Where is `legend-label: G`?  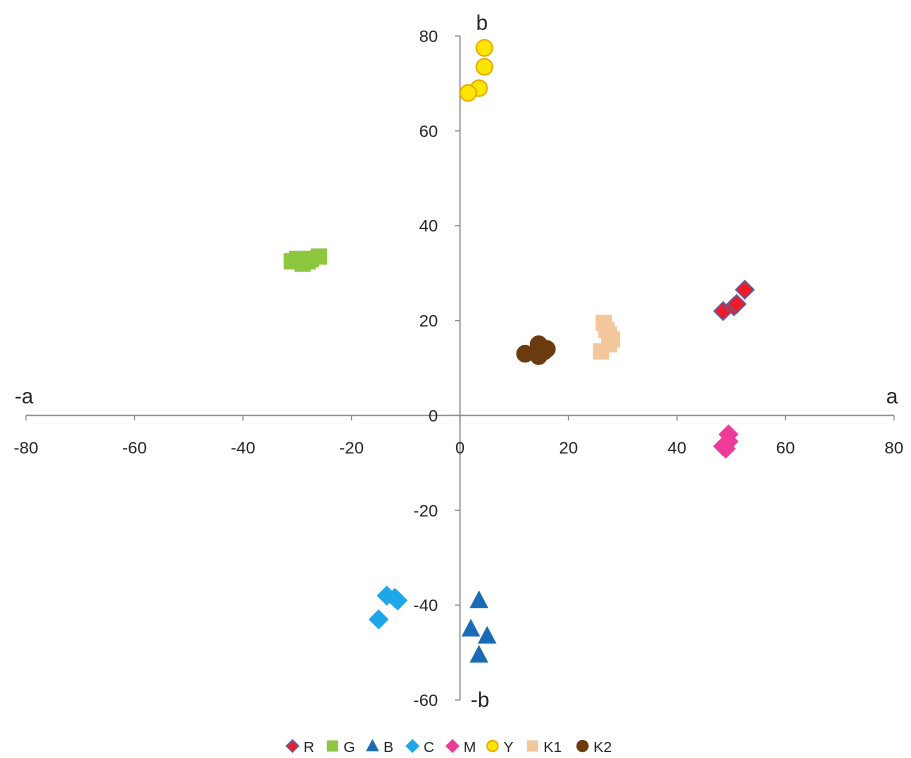 legend-label: G is located at coordinates (350, 747).